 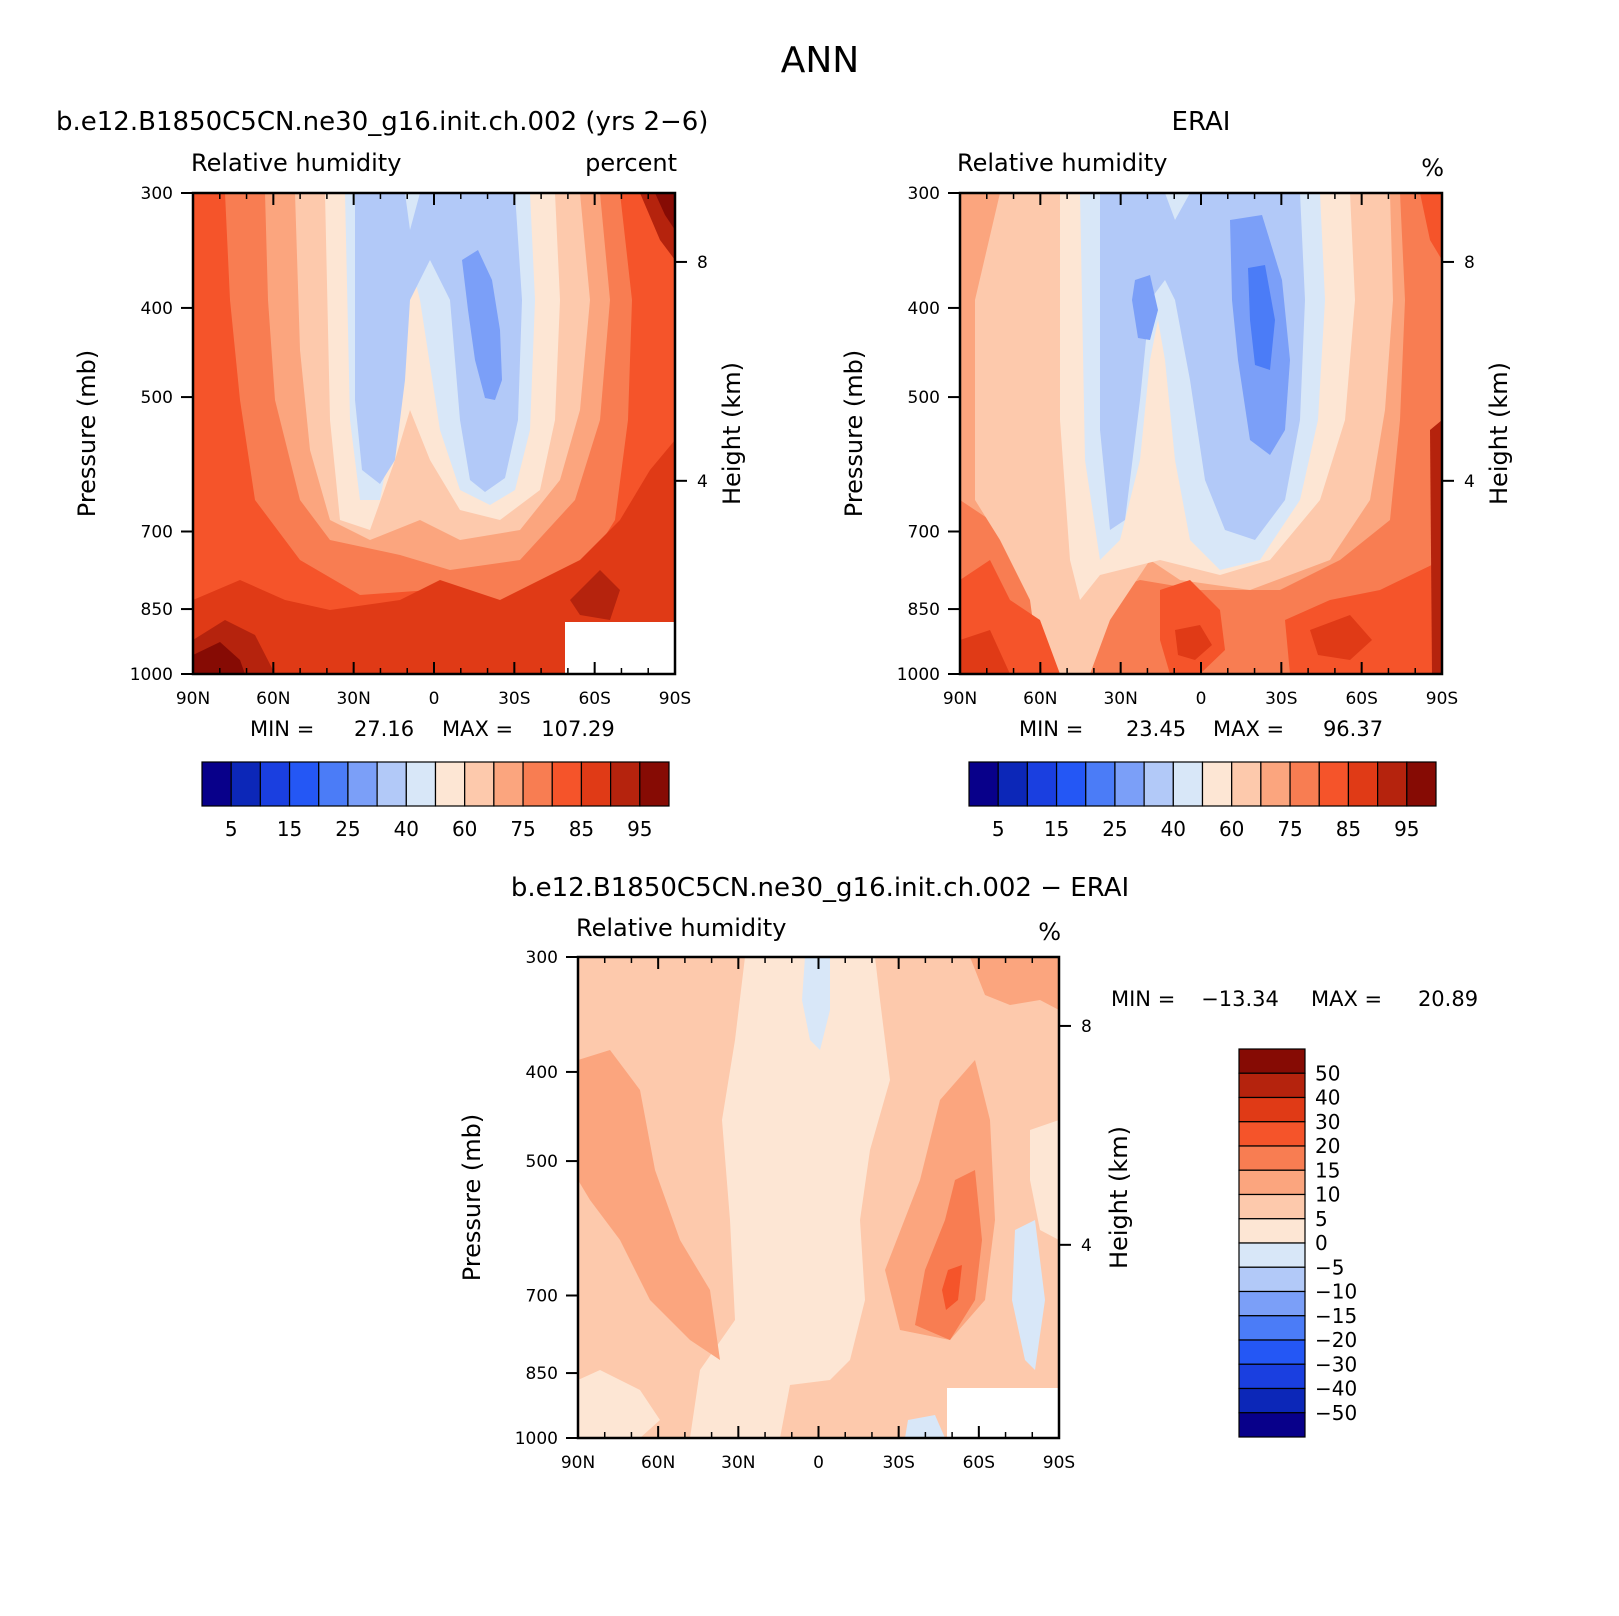 I want to click on colorbar-label: −50, so click(x=1336, y=1413).